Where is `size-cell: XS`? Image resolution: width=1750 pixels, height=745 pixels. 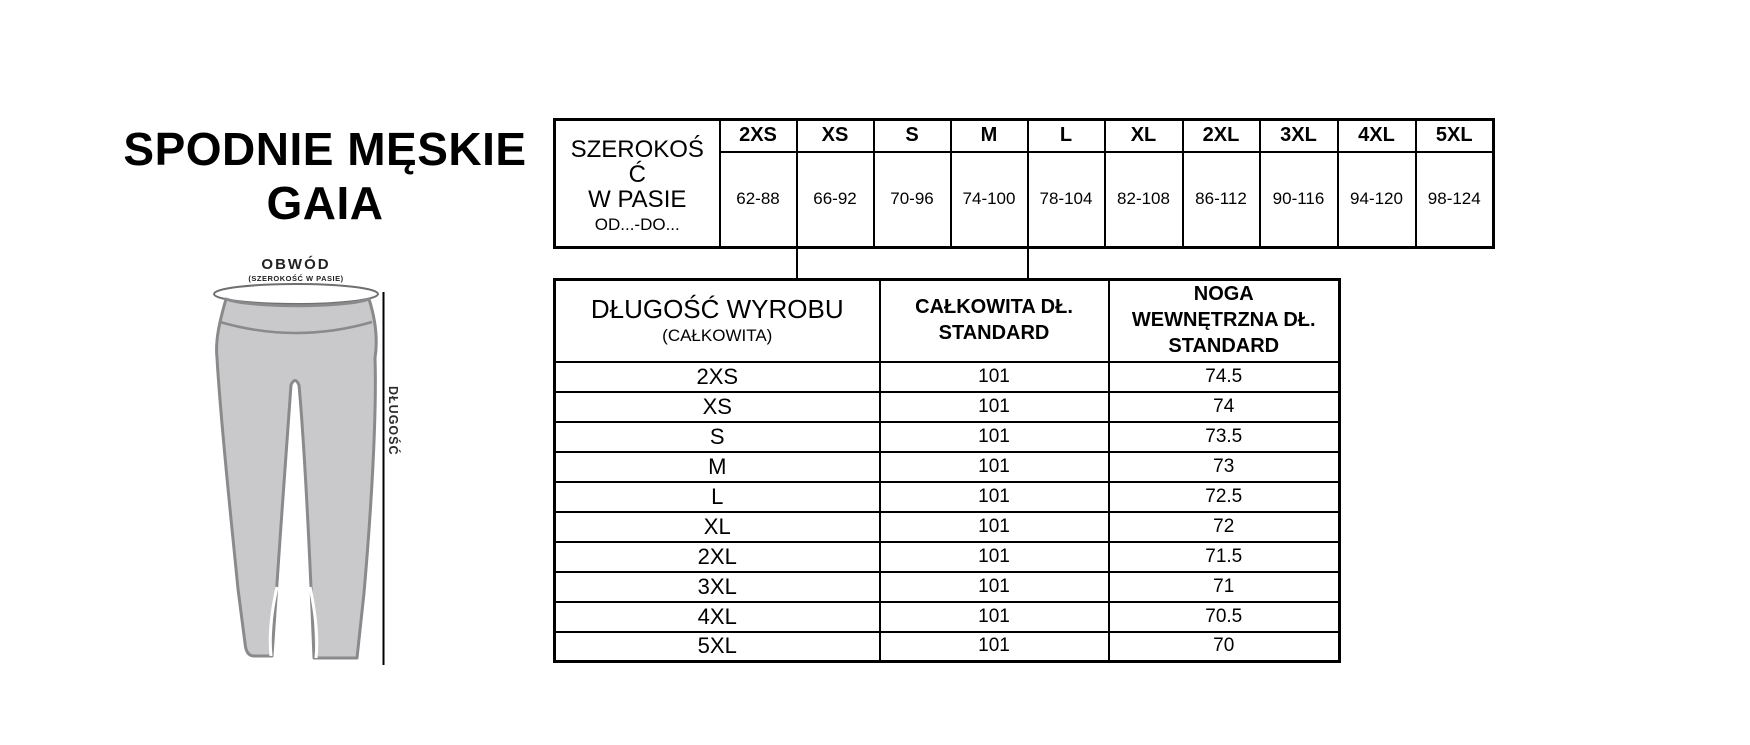 size-cell: XS is located at coordinates (717, 406).